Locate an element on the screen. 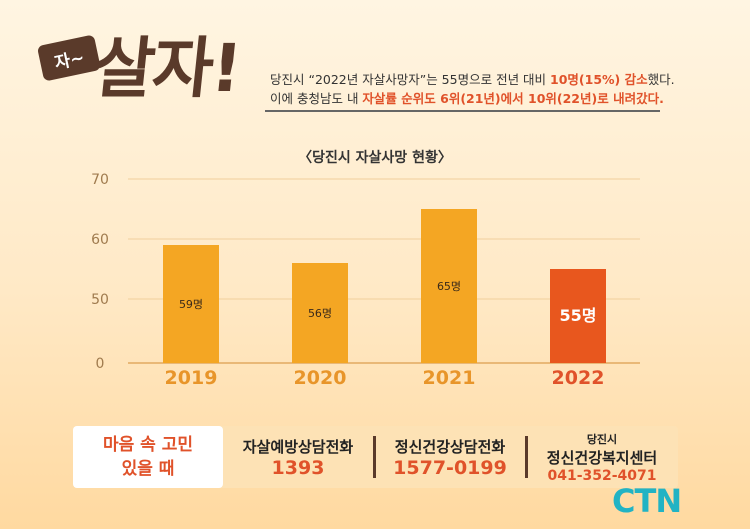 The width and height of the screenshot is (750, 529). y-tick-label: 70 is located at coordinates (100, 180).